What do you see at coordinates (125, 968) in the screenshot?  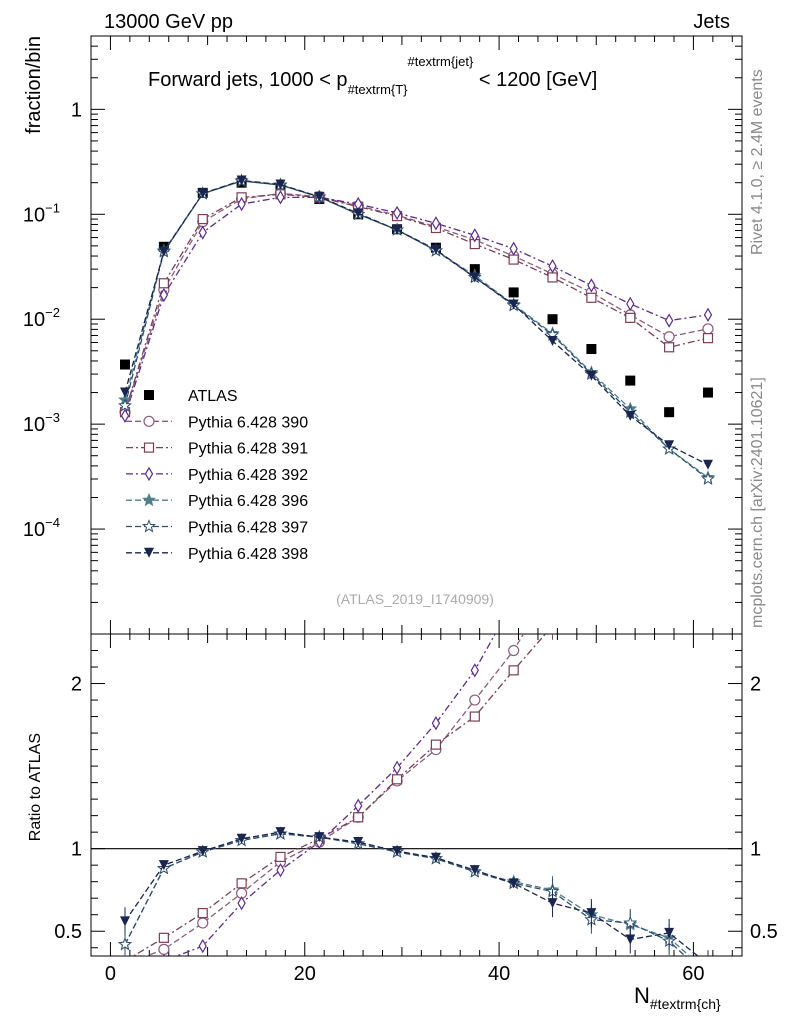 I see `ratio-point-Pythia-6.428-392-0` at bounding box center [125, 968].